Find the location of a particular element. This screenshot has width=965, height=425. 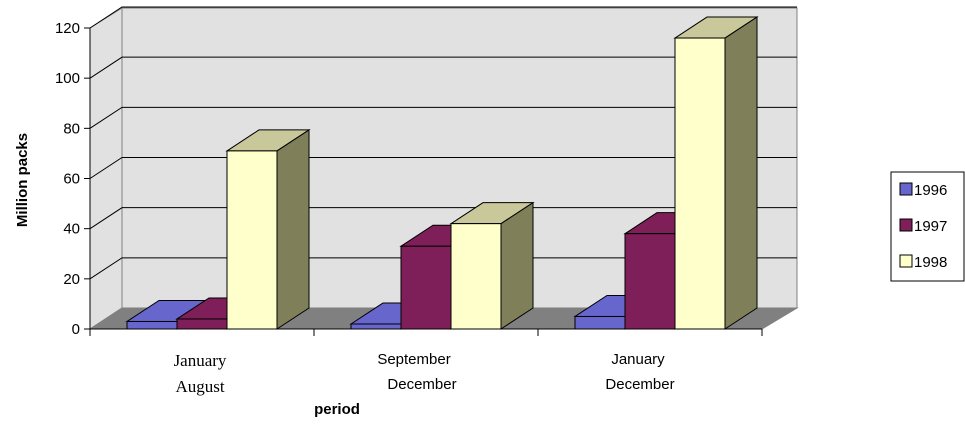

legend-swatch-1996 is located at coordinates (906, 189).